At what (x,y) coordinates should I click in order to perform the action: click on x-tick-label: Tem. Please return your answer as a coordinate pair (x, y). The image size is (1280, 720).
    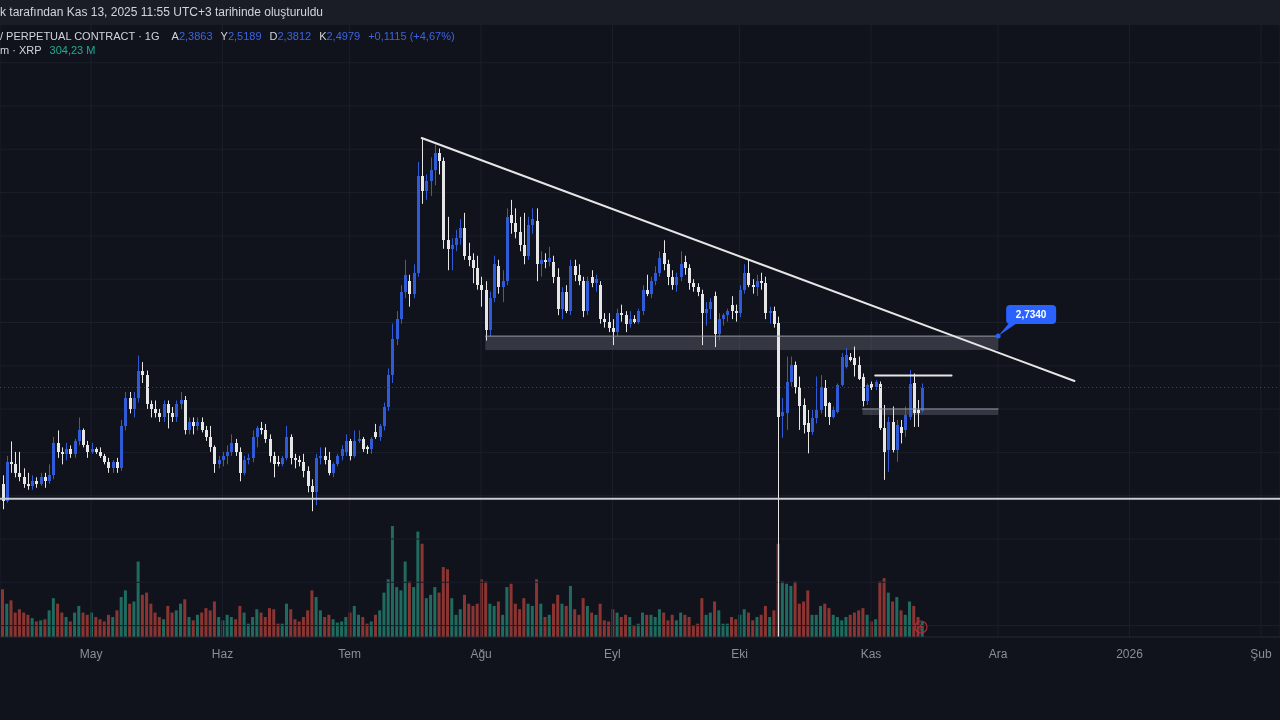
    Looking at the image, I should click on (350, 653).